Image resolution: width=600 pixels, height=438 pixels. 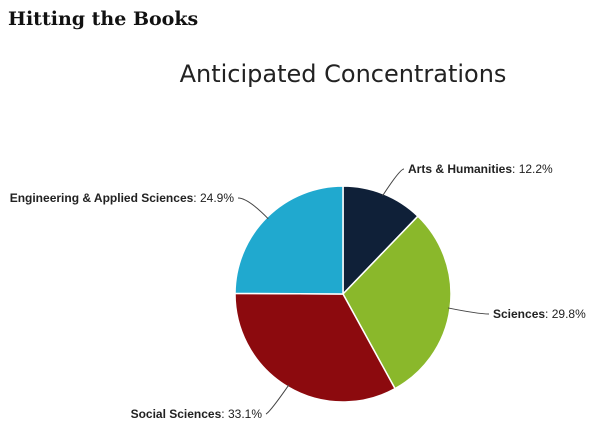 I want to click on slice-label: Sciences: 29.8%, so click(x=539, y=314).